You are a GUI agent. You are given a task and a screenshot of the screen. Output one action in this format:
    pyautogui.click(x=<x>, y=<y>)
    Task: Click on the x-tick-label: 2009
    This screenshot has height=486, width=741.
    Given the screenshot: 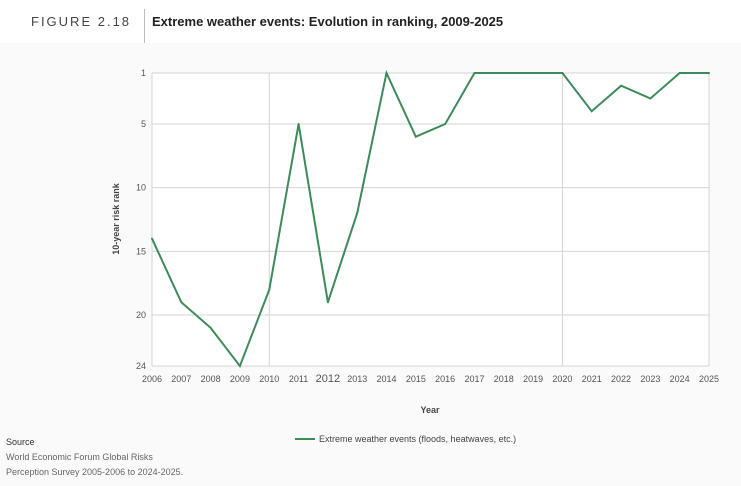 What is the action you would take?
    pyautogui.click(x=240, y=379)
    